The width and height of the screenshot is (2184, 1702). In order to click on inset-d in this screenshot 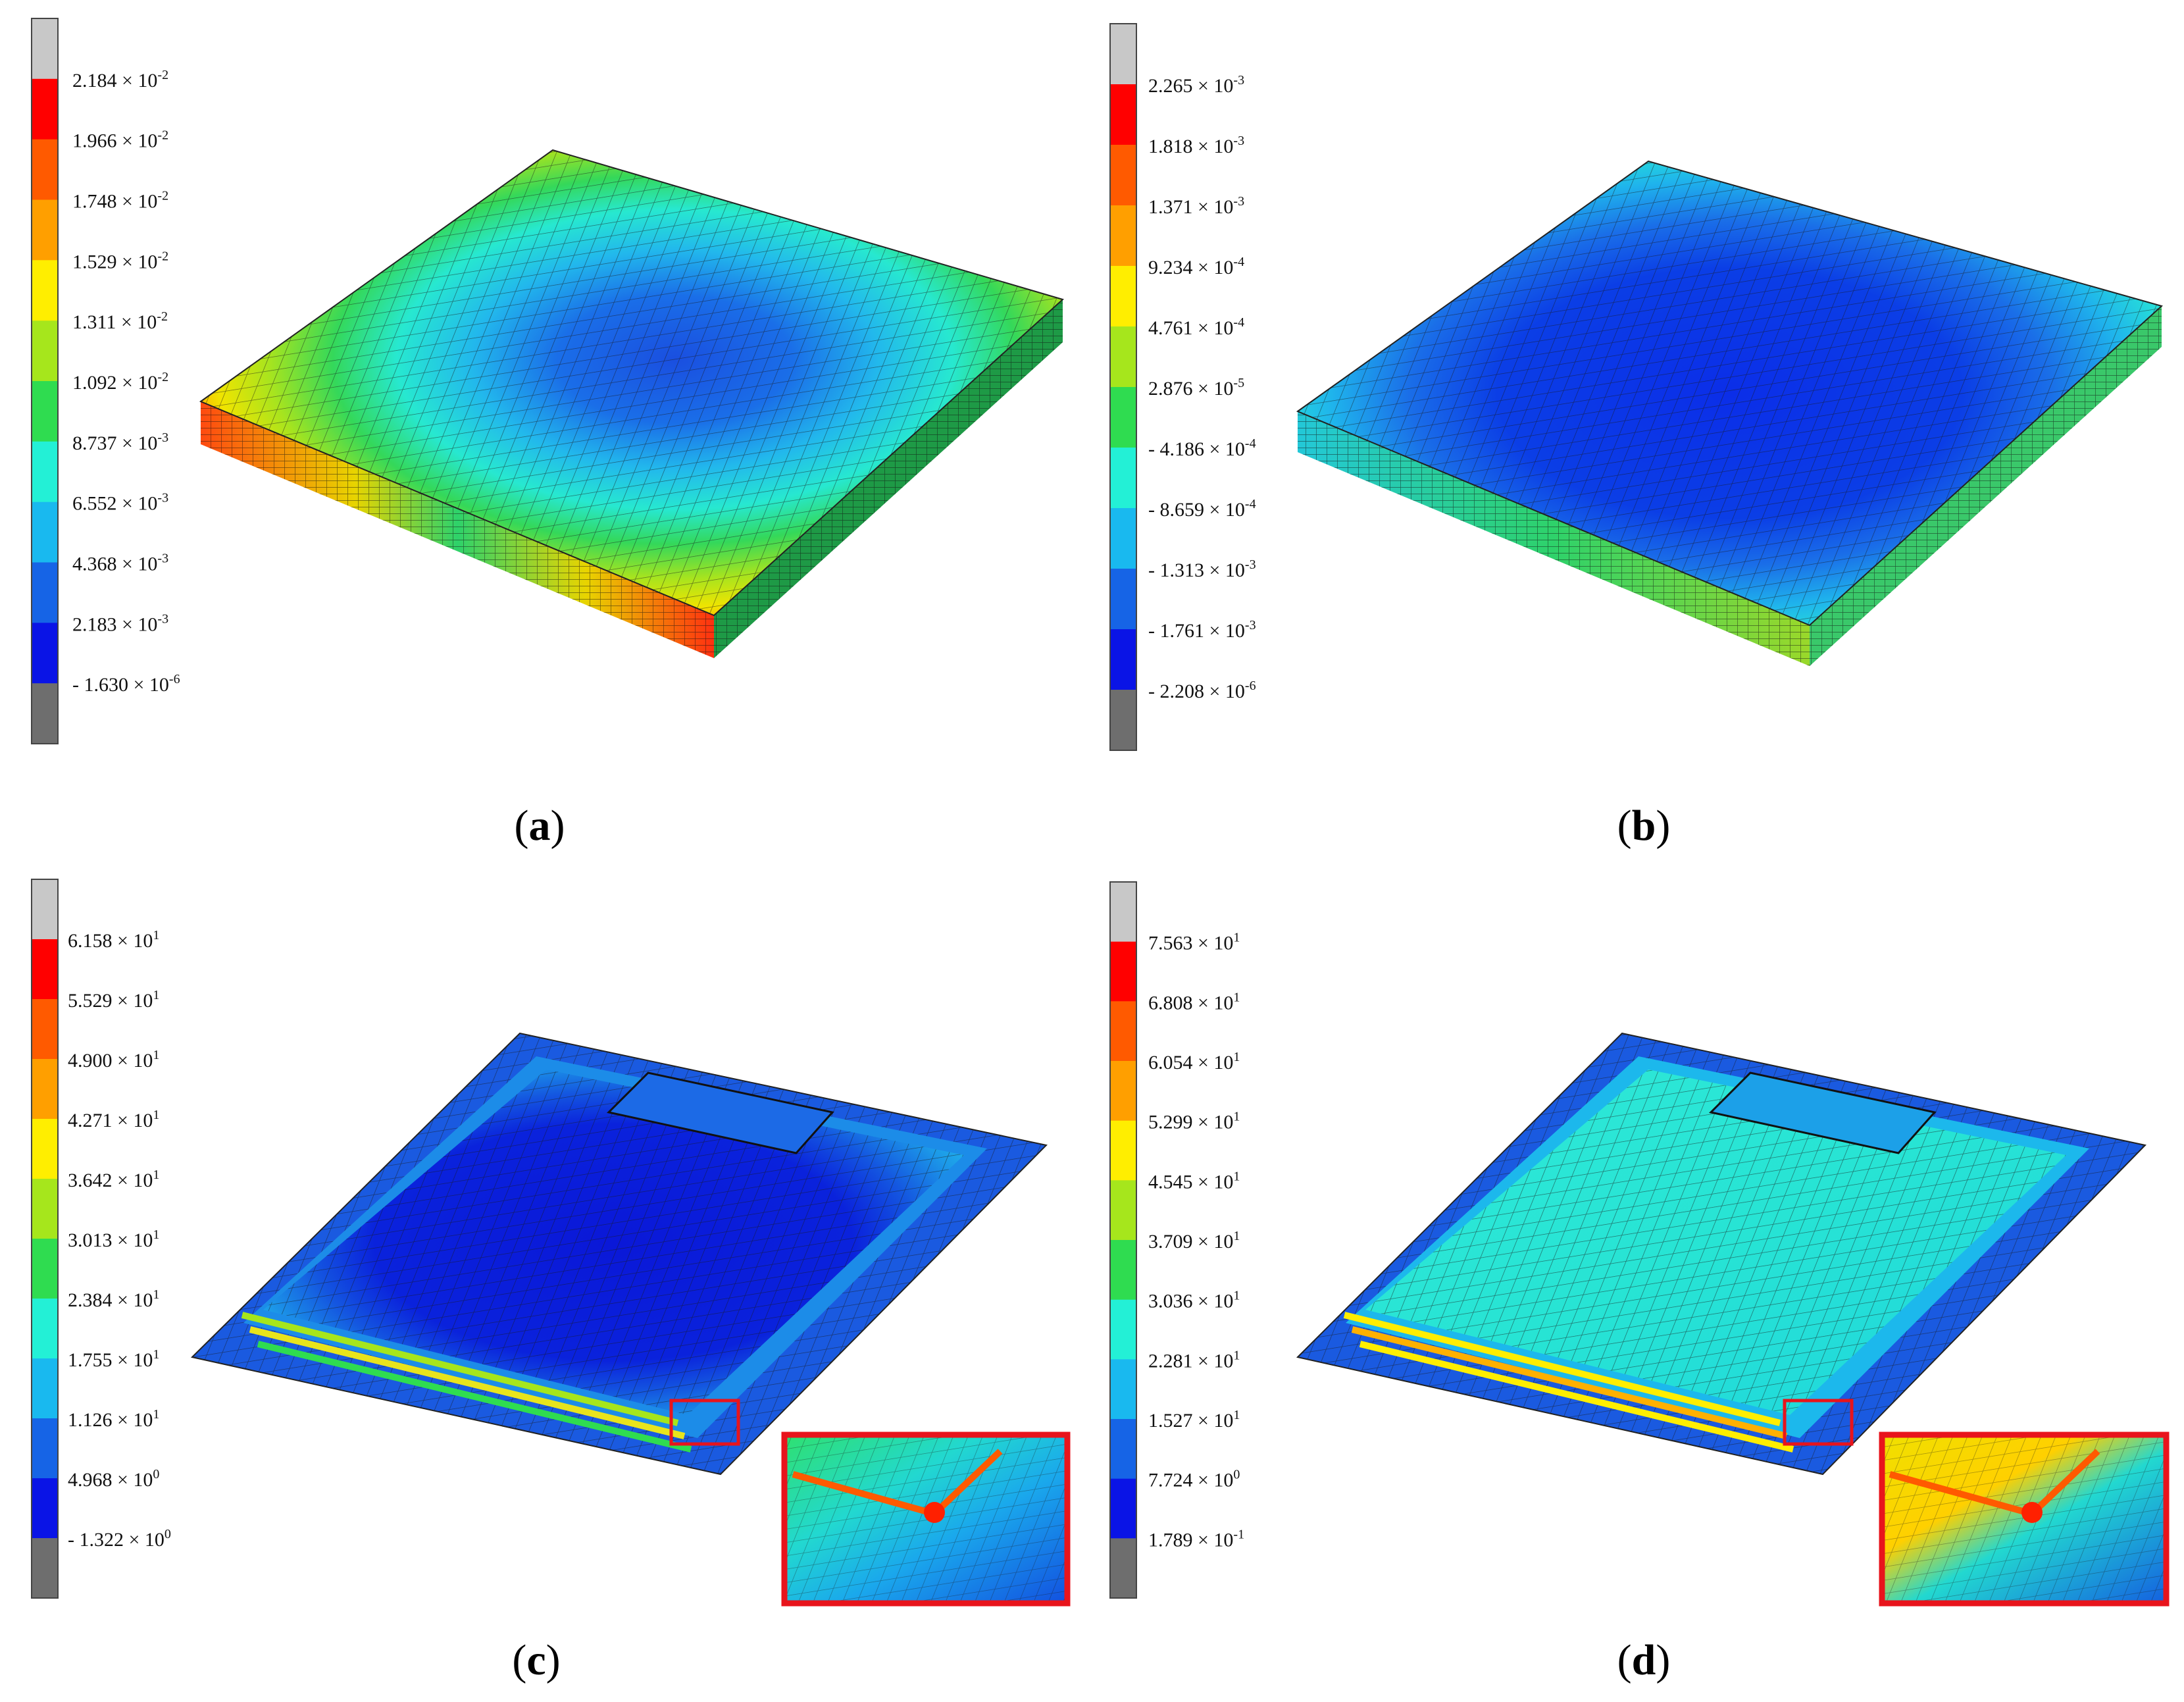, I will do `click(2024, 1519)`.